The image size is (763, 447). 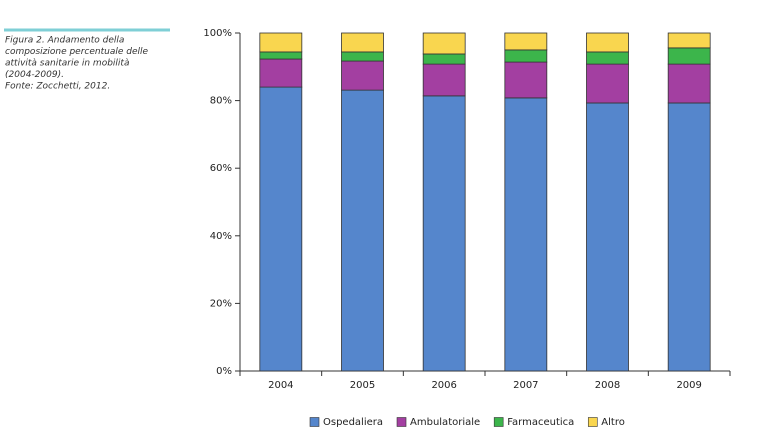 What do you see at coordinates (77, 52) in the screenshot?
I see `caption-line: composizione percentuale delle` at bounding box center [77, 52].